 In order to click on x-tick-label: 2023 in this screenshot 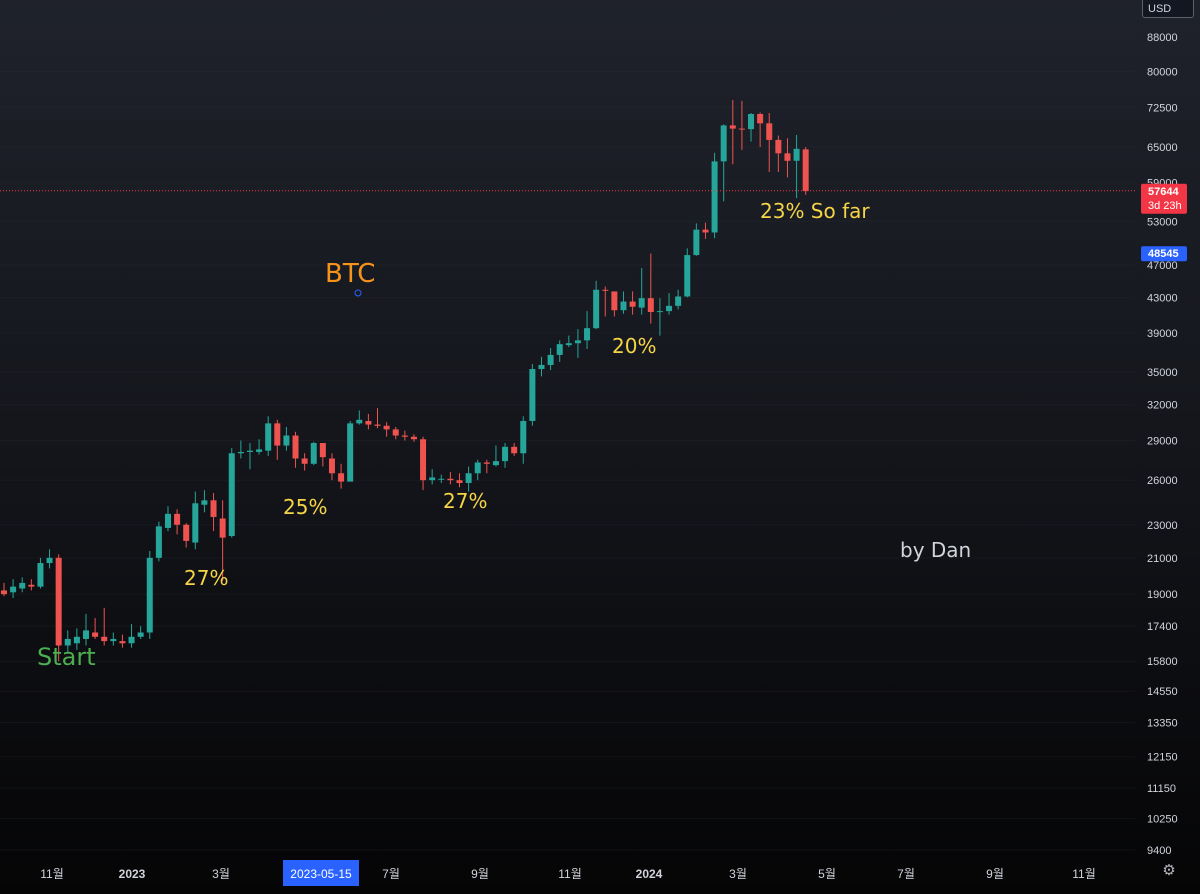, I will do `click(132, 874)`.